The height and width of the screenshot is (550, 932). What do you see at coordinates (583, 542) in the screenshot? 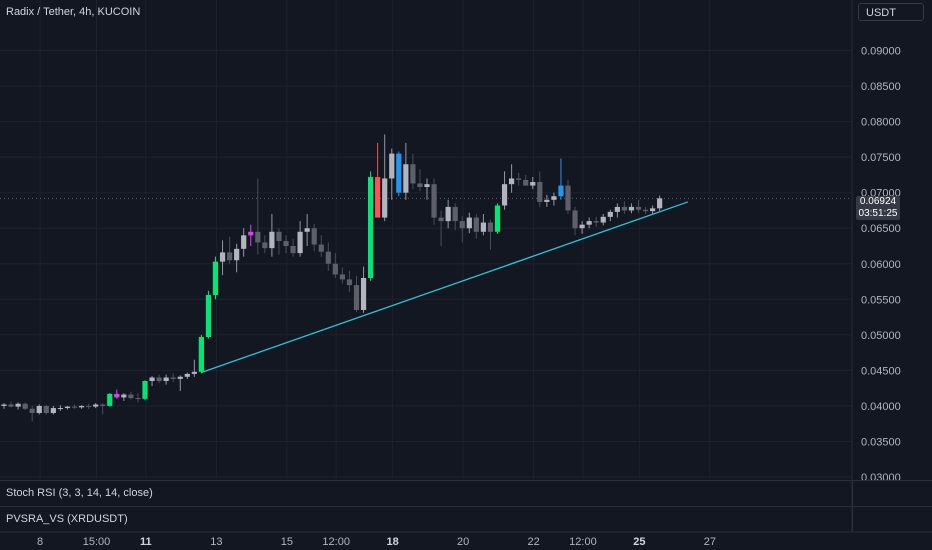
I see `time-tick-label: 12:00` at bounding box center [583, 542].